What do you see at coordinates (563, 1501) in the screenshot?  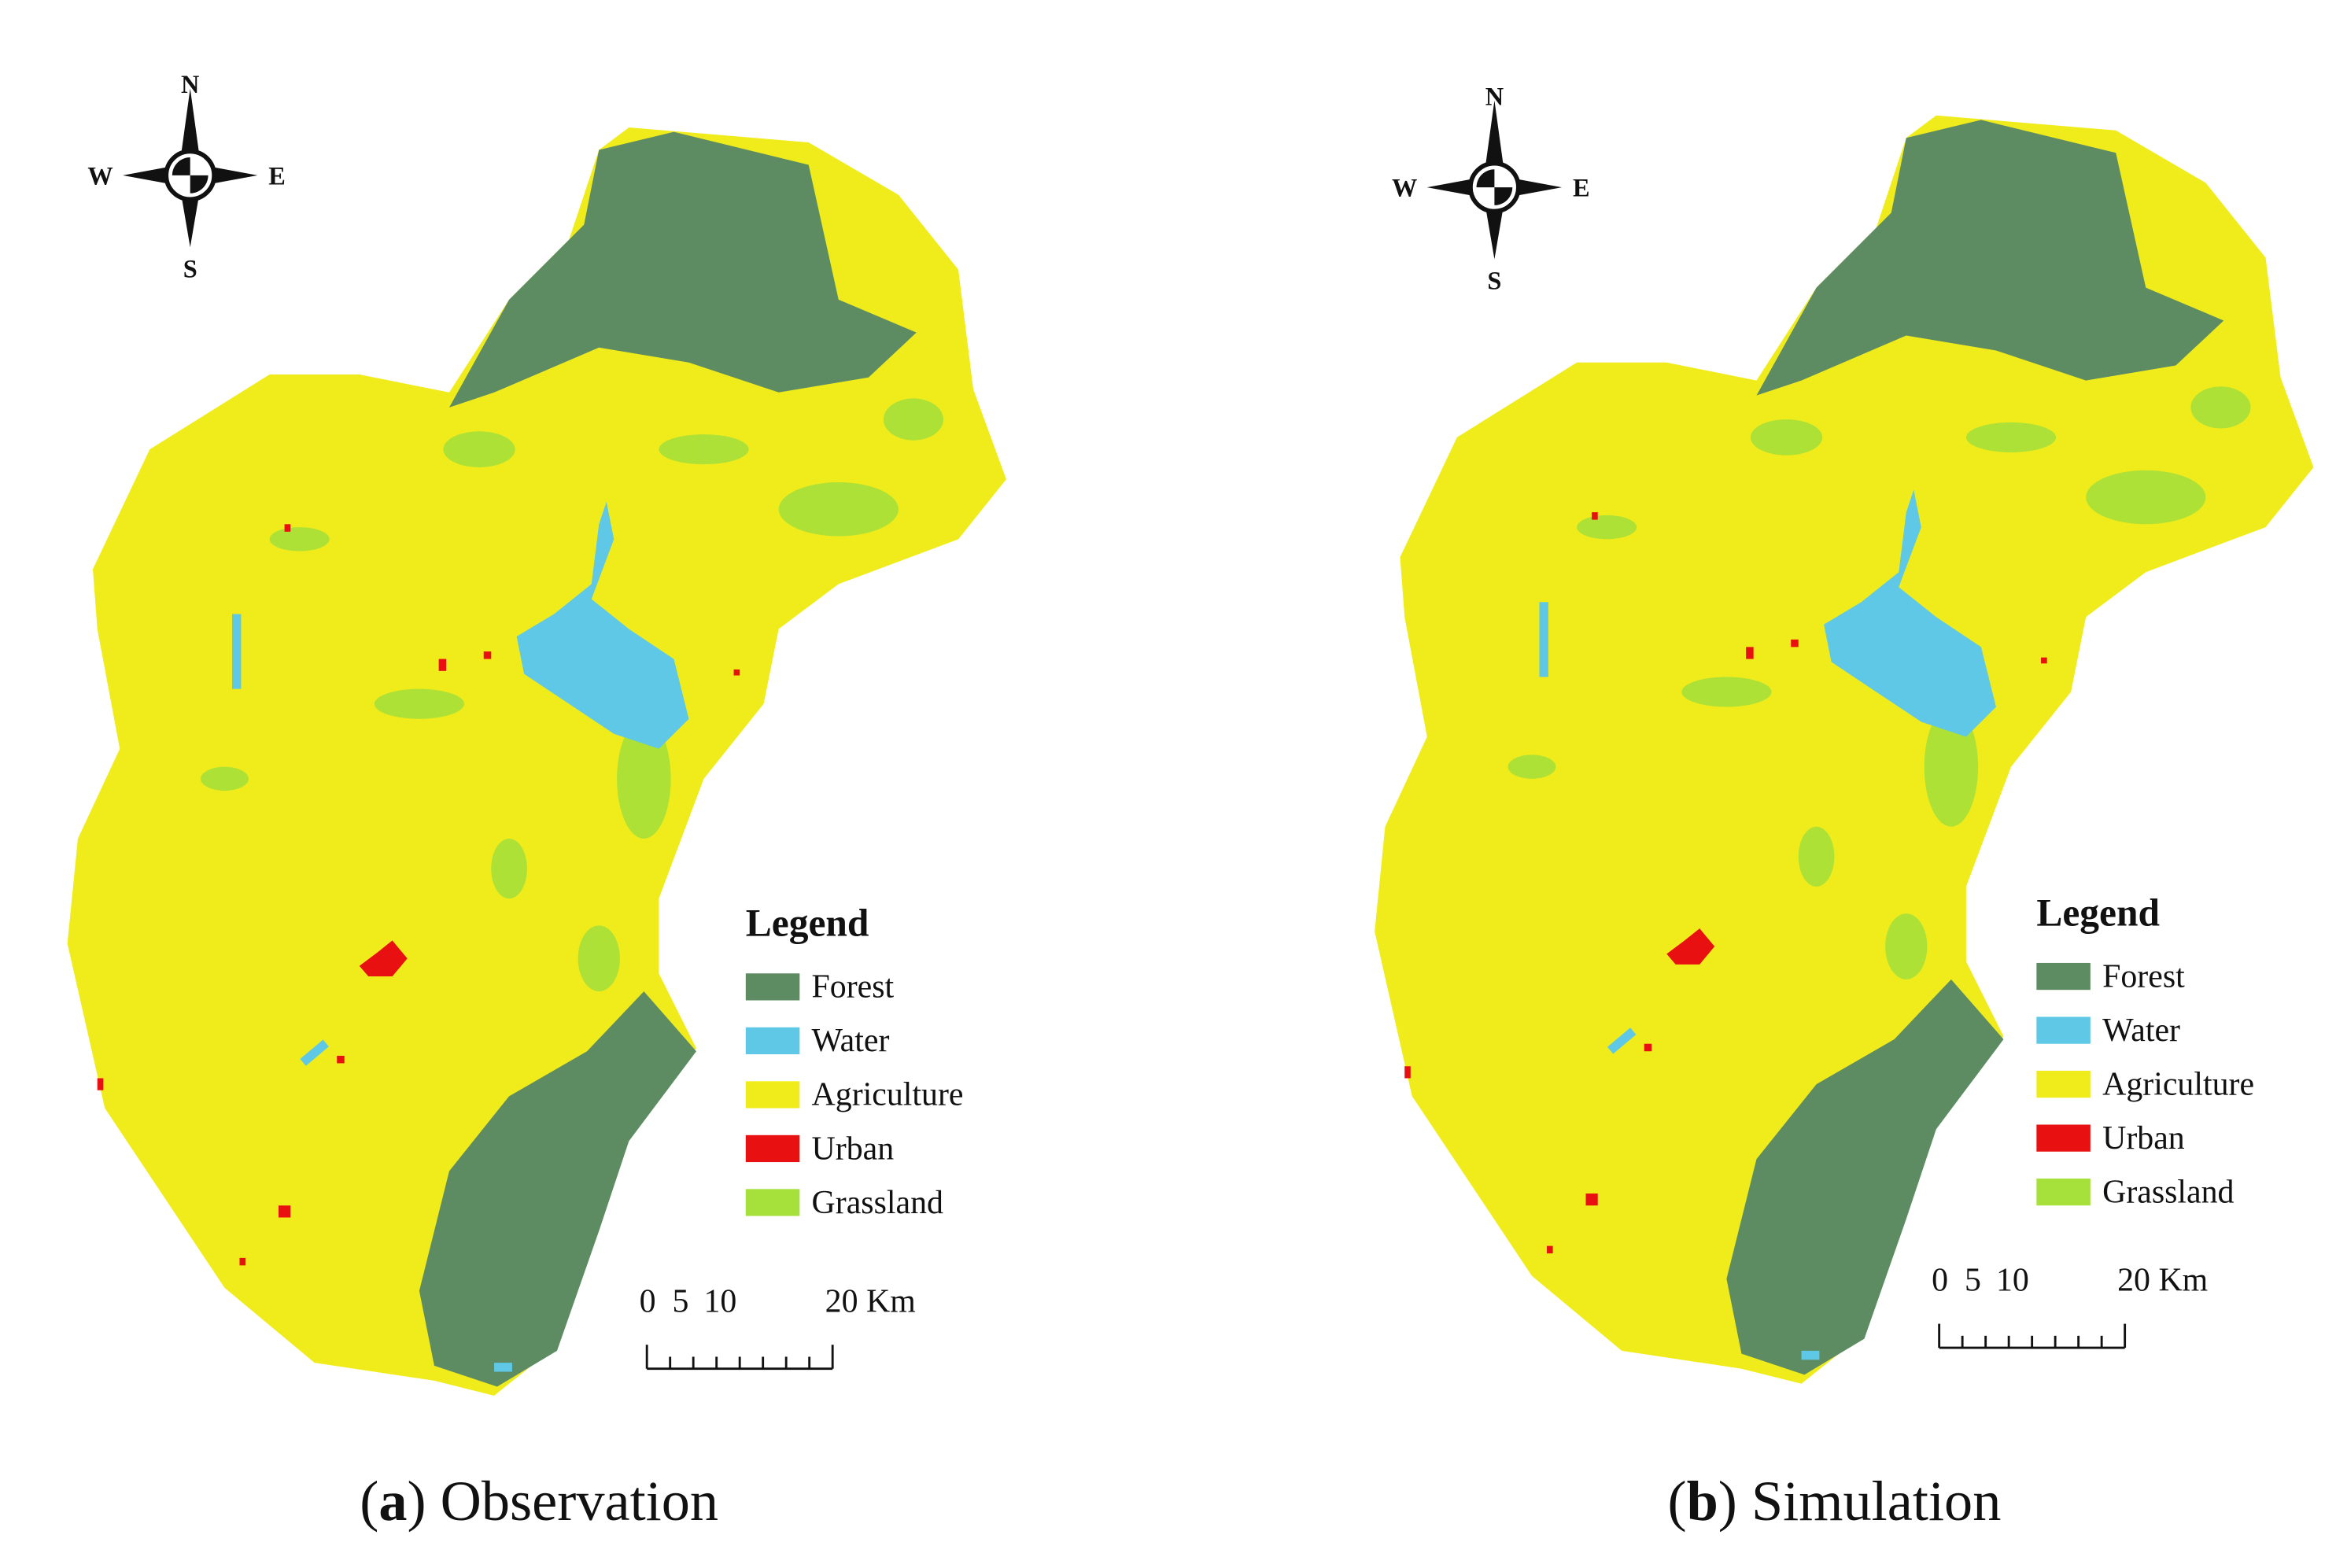 I see `caption-part: ) Observation` at bounding box center [563, 1501].